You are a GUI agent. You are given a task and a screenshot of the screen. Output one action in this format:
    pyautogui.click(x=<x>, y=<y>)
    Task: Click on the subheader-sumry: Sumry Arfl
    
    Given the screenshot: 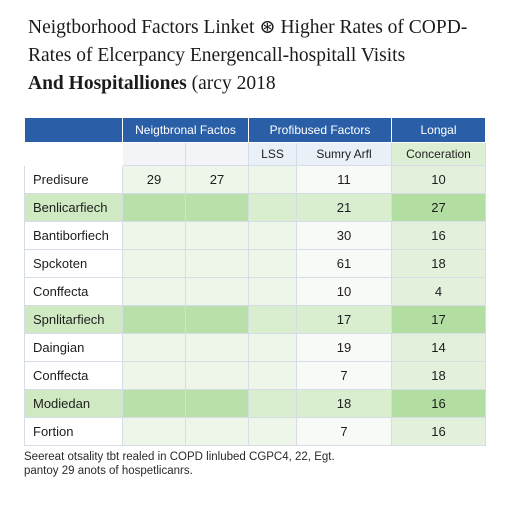 What is the action you would take?
    pyautogui.click(x=344, y=154)
    